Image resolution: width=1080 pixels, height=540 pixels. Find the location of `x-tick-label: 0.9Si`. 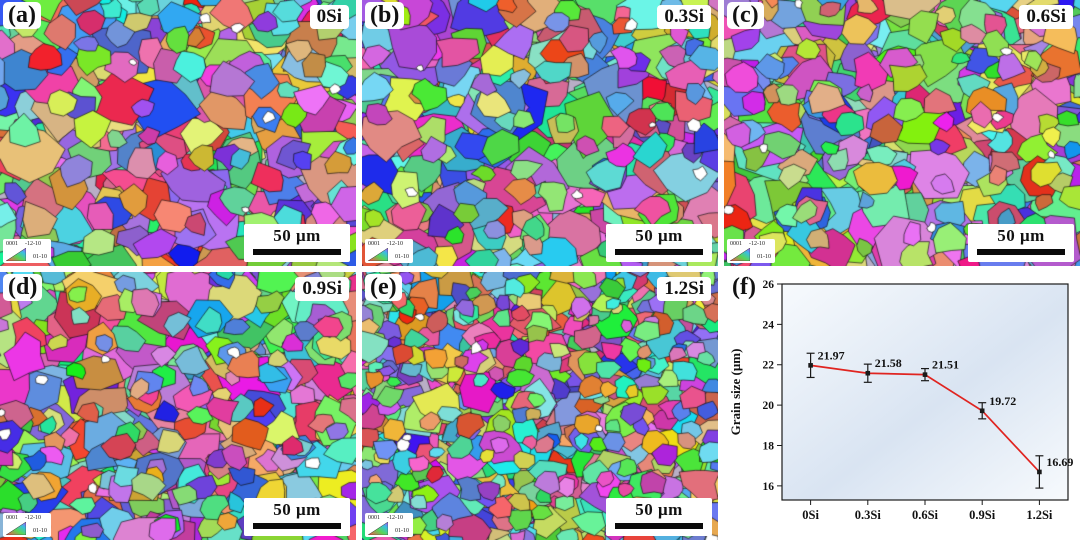

x-tick-label: 0.9Si is located at coordinates (982, 515).